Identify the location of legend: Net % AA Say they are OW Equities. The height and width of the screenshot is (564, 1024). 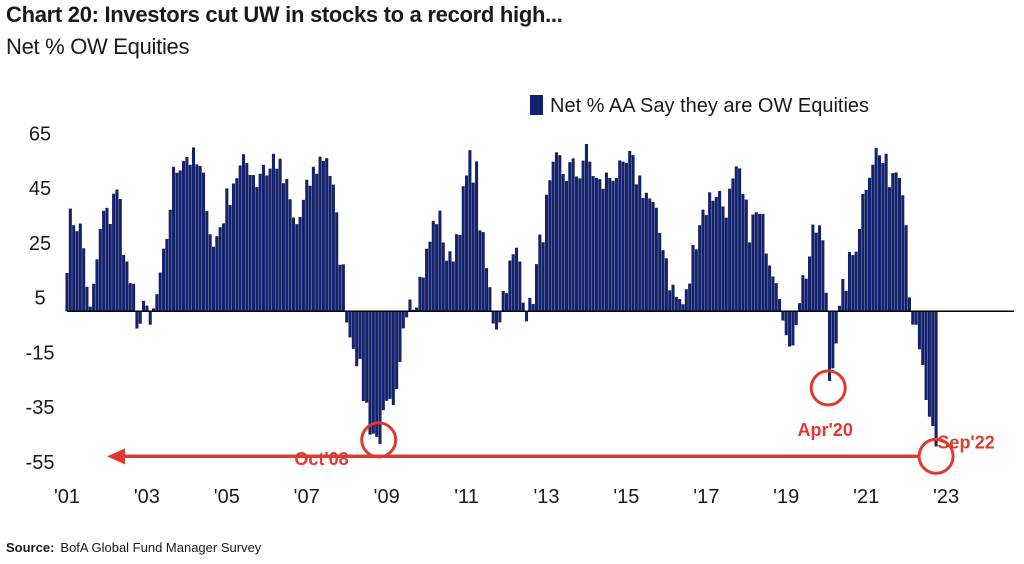
(699, 106).